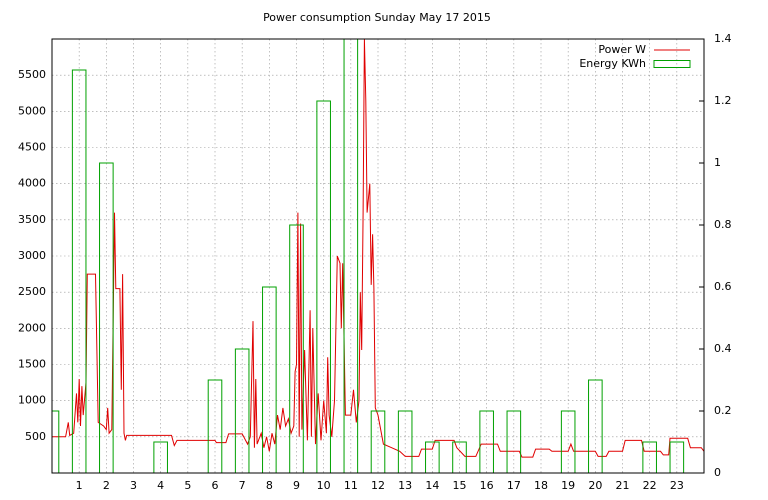 This screenshot has height=500, width=768. What do you see at coordinates (723, 348) in the screenshot?
I see `y2-tick-label: 0.4` at bounding box center [723, 348].